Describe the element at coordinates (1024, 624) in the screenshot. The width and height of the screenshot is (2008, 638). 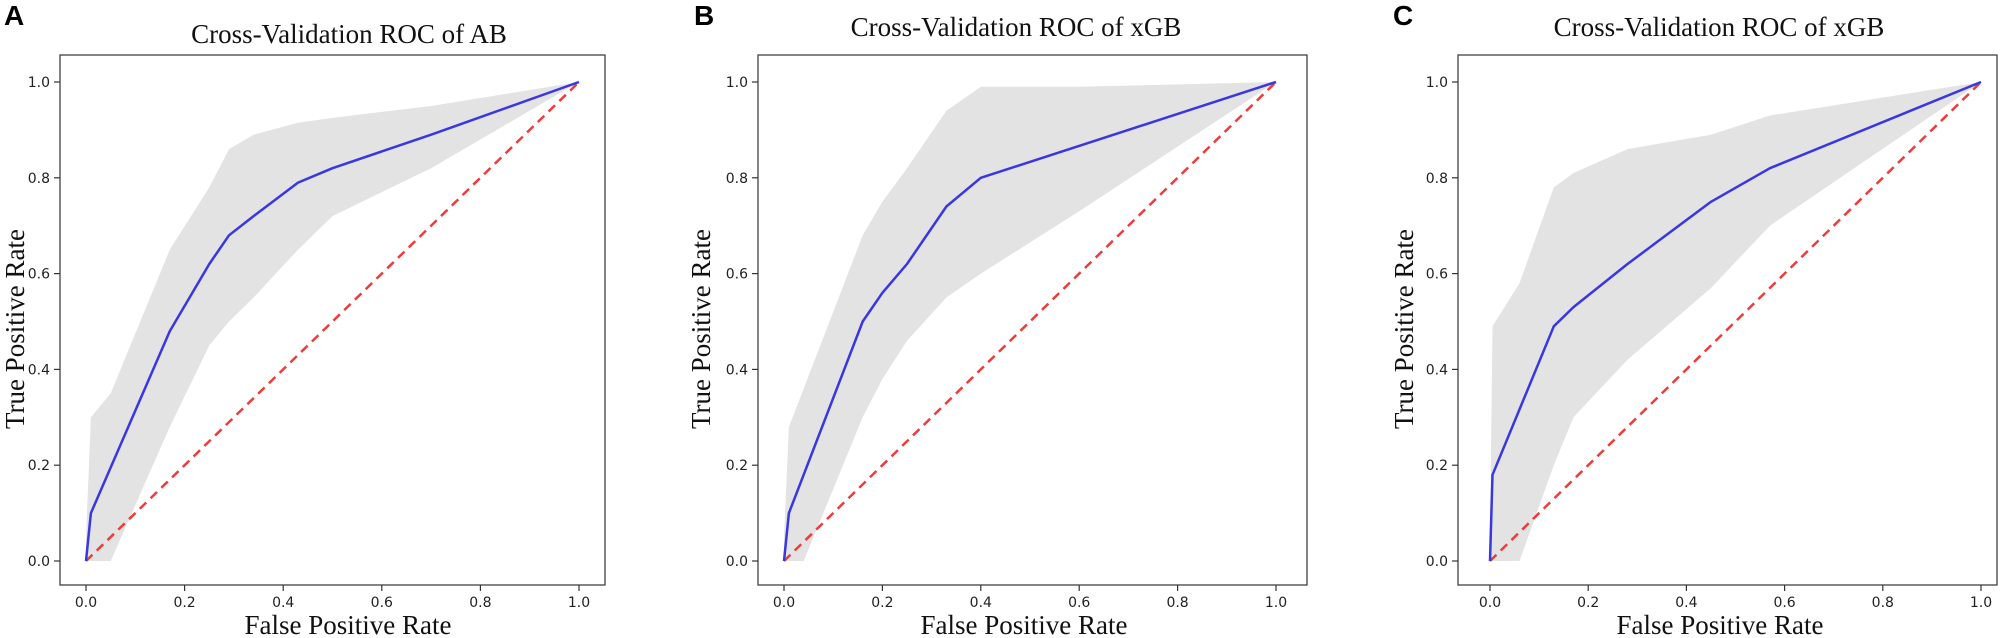
I see `x-axis-label-b: False Positive Rate` at that location.